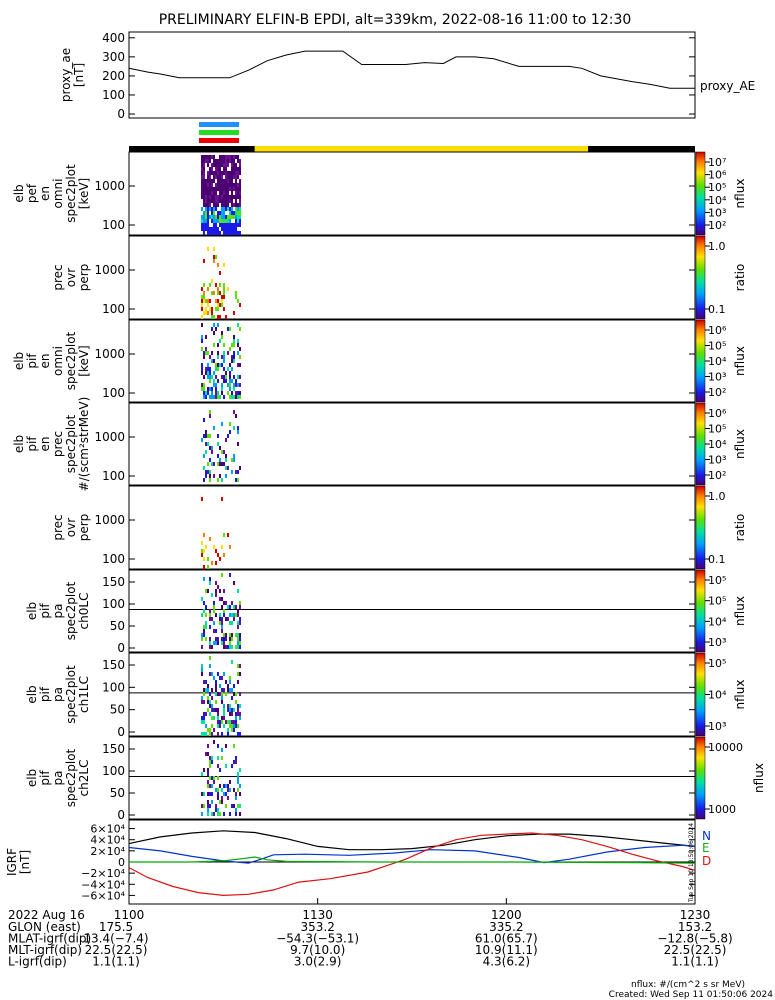 This screenshot has height=1000, width=775. What do you see at coordinates (121, 648) in the screenshot?
I see `y-tick-label: 0` at bounding box center [121, 648].